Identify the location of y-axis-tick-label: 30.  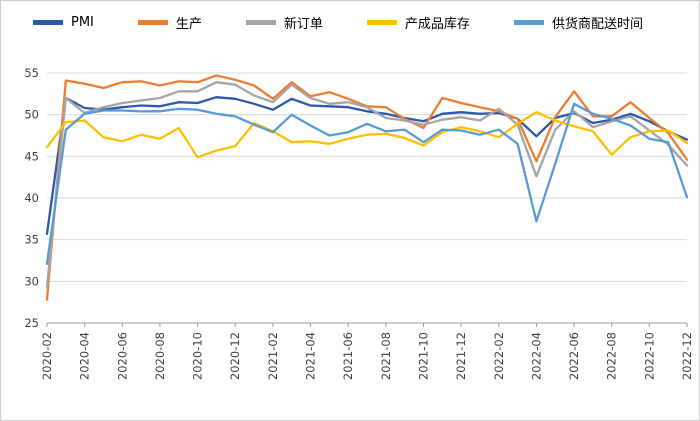
(31, 281).